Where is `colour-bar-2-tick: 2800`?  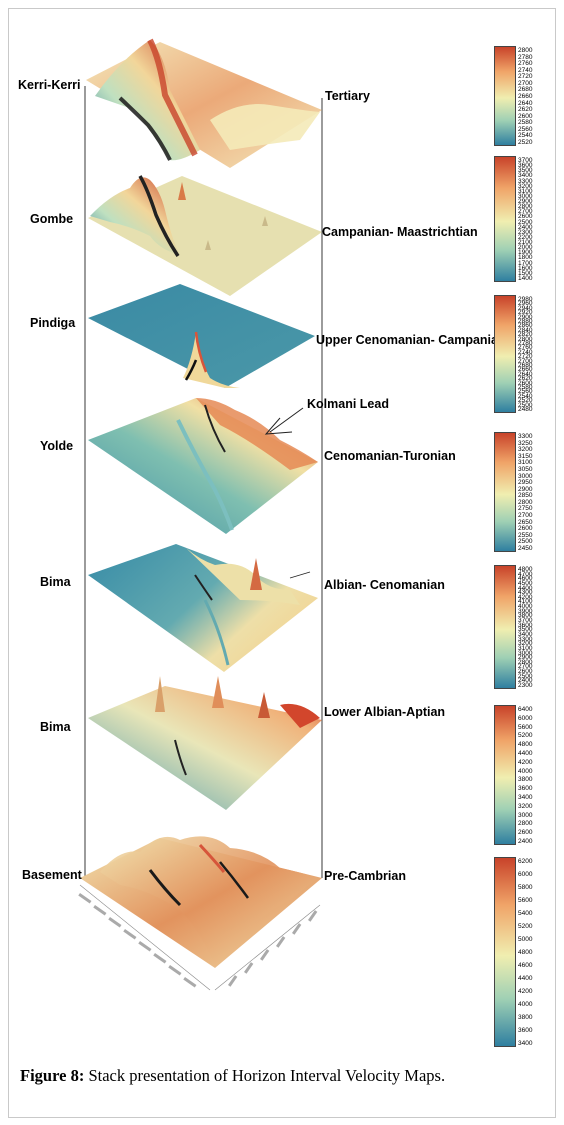 colour-bar-2-tick: 2800 is located at coordinates (525, 207).